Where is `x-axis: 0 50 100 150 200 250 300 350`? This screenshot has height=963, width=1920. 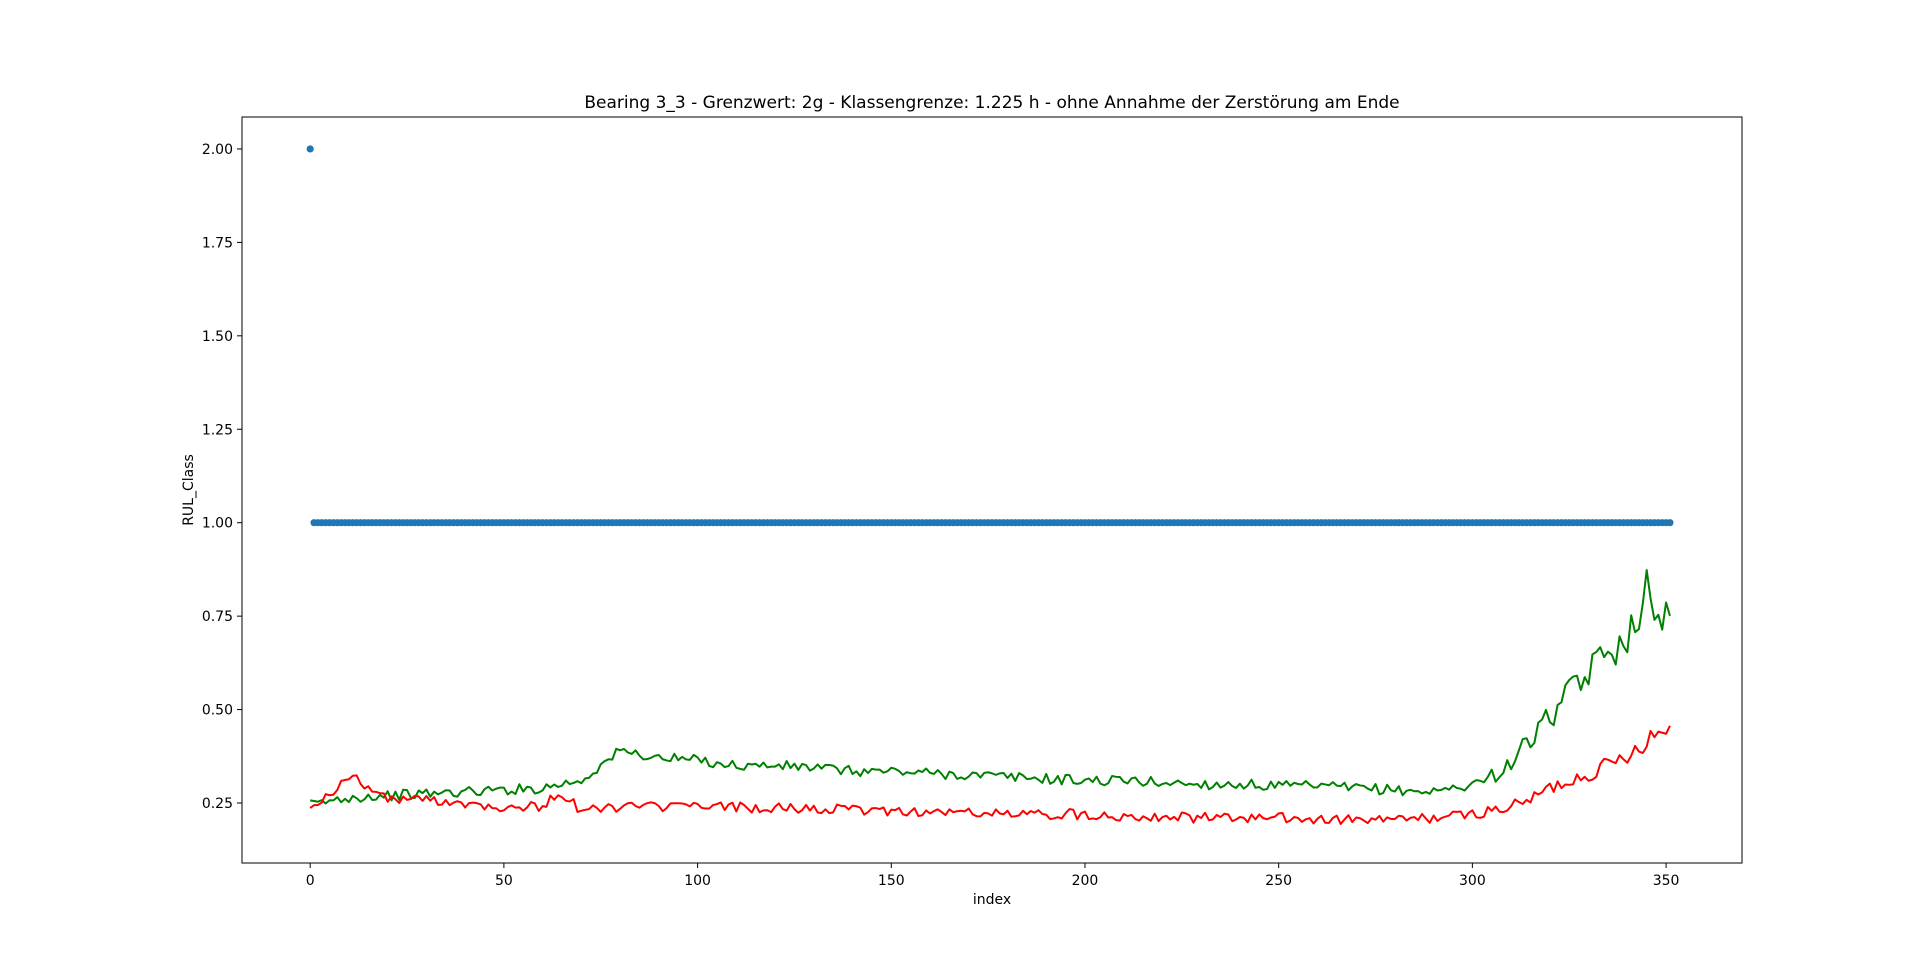 x-axis: 0 50 100 150 200 250 300 350 is located at coordinates (993, 876).